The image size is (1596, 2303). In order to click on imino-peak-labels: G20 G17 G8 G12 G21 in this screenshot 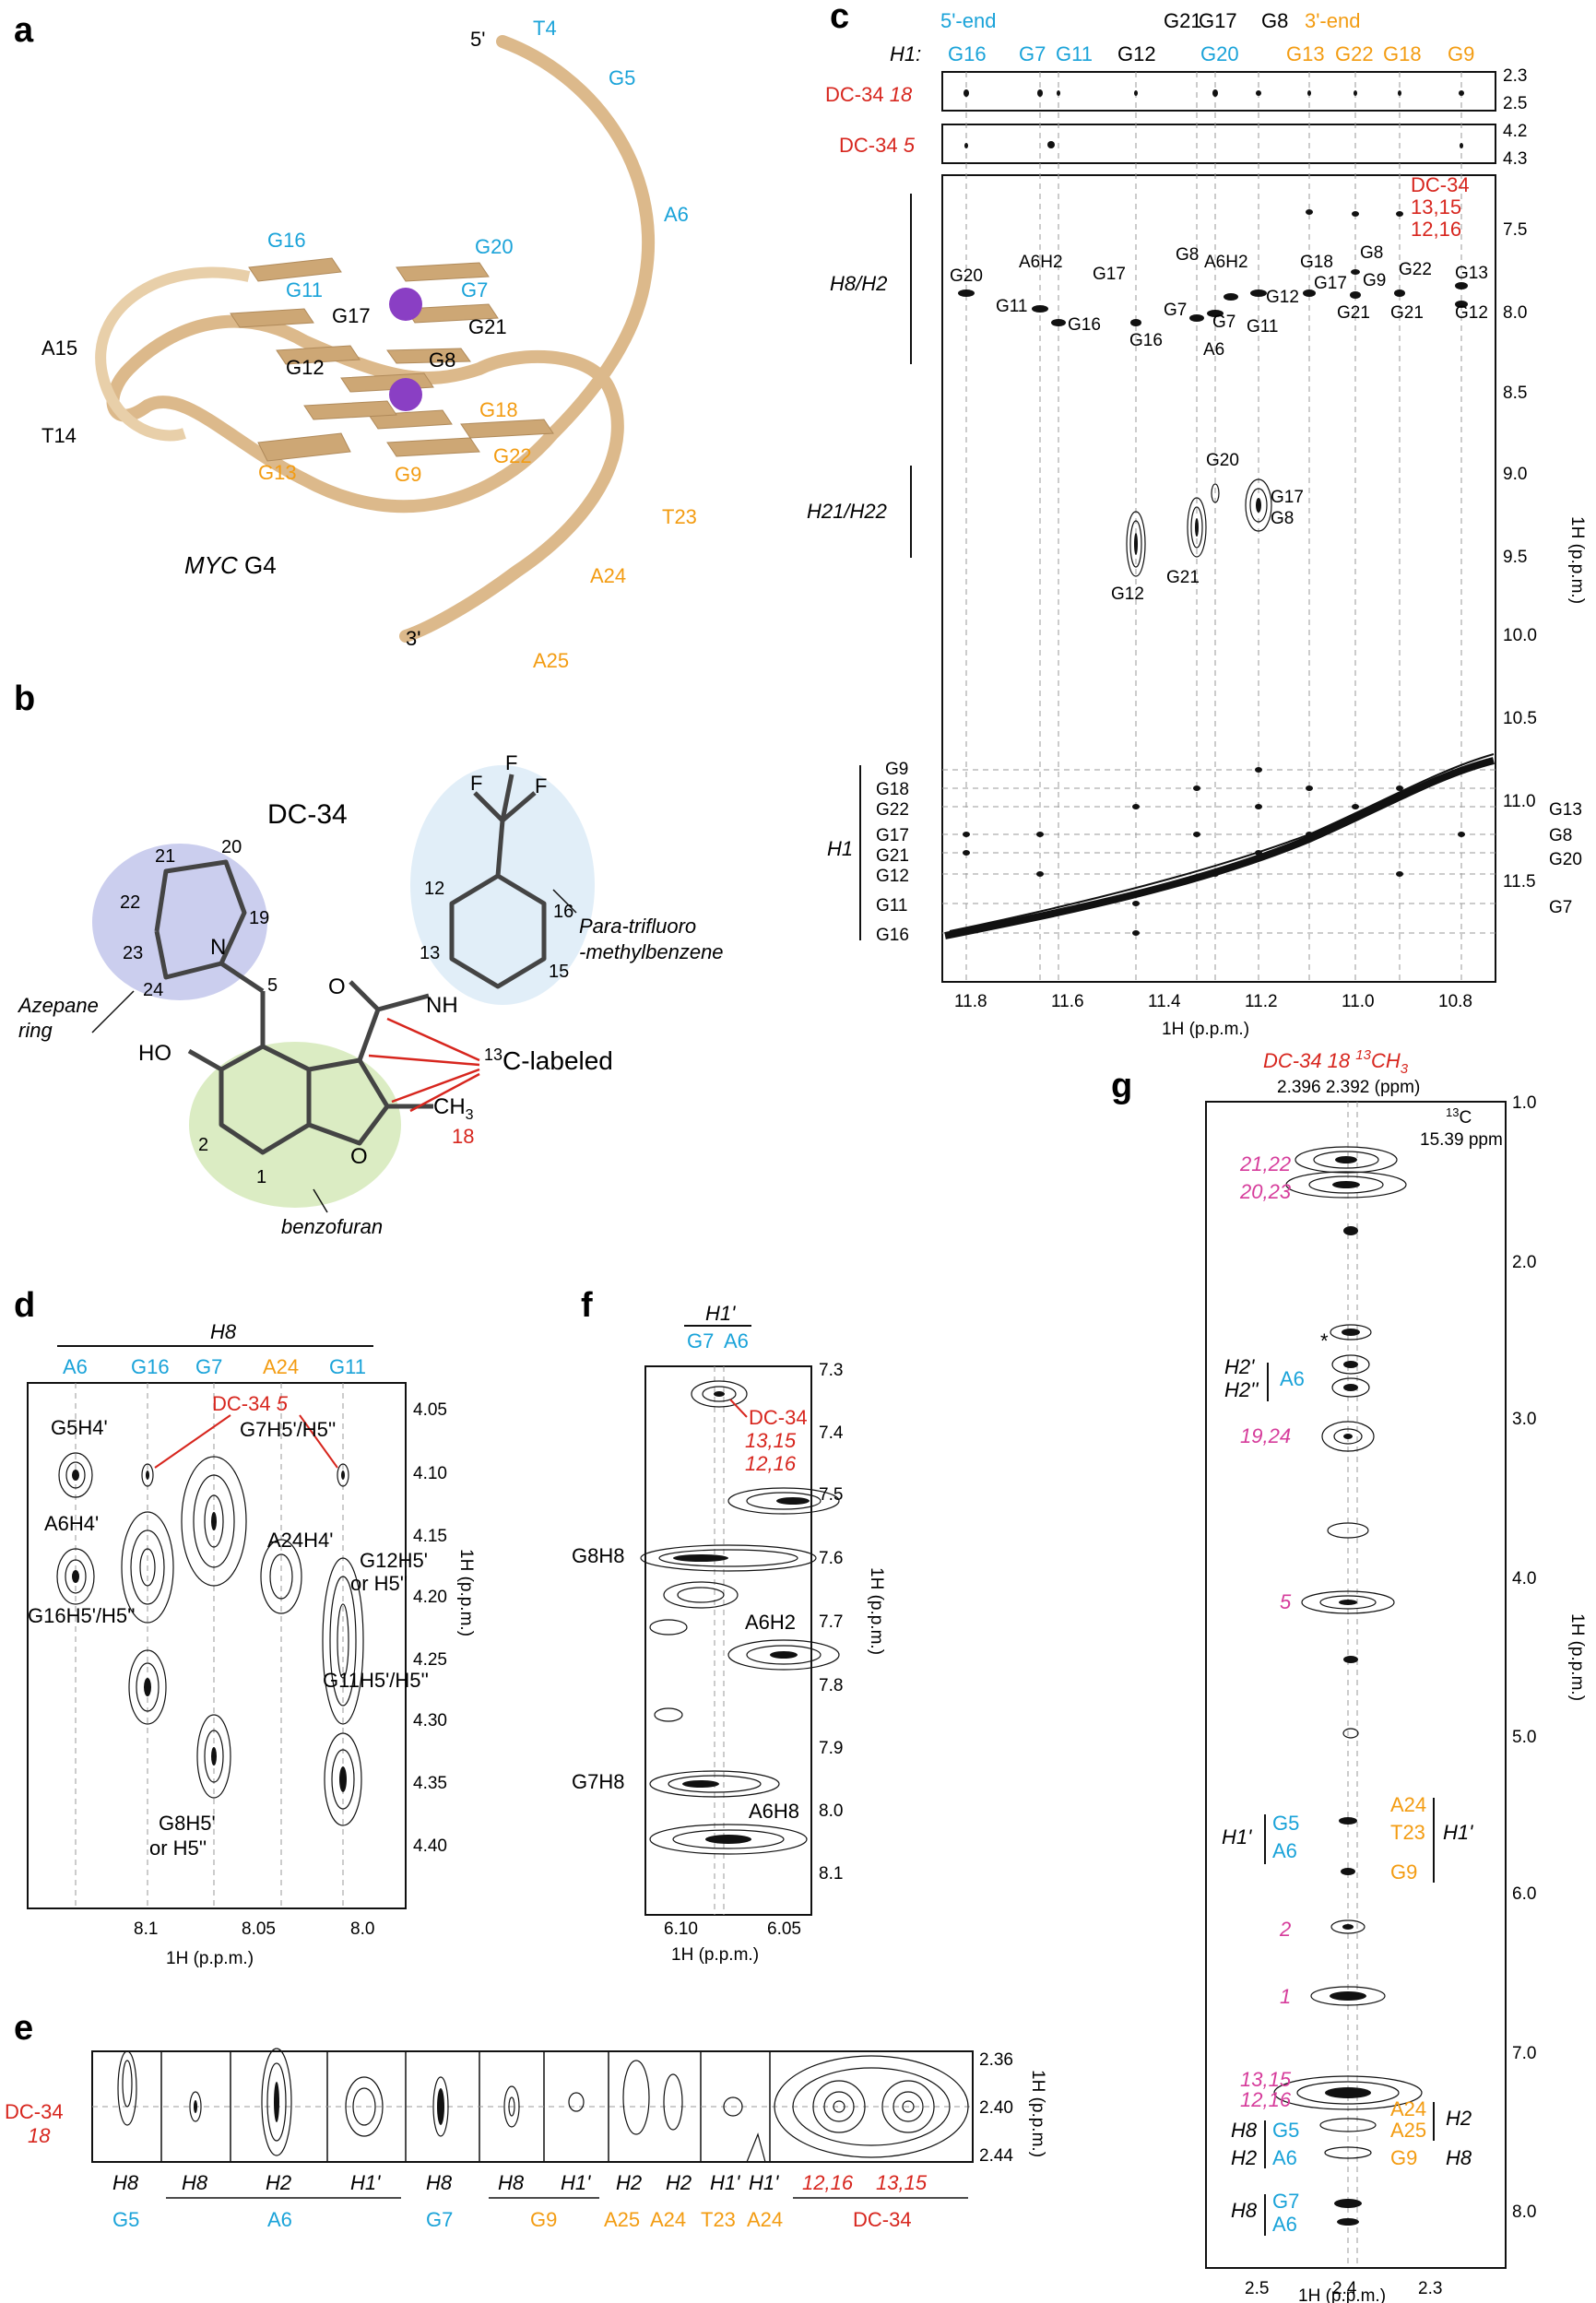, I will do `click(1207, 527)`.